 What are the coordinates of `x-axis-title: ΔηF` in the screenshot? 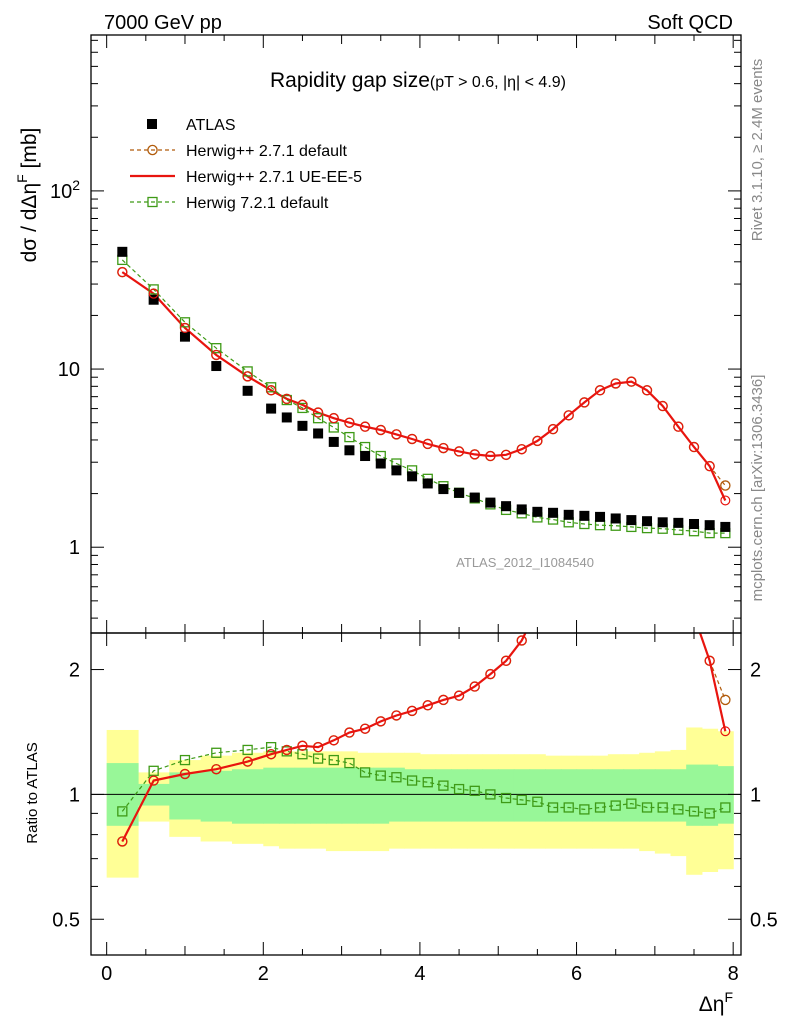 It's located at (716, 1002).